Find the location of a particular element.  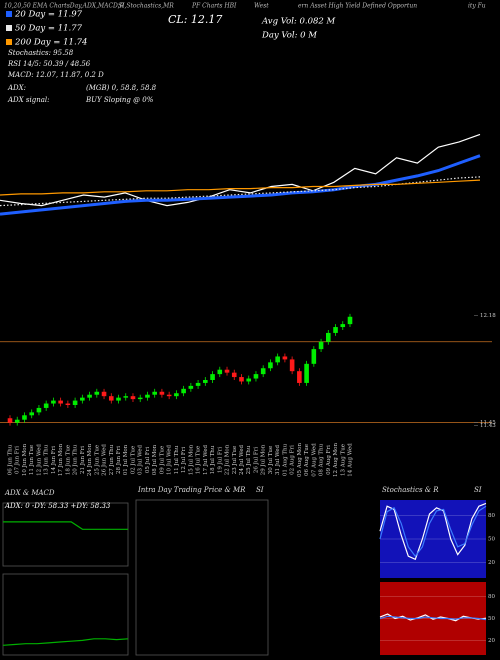

x-tick-label: 02 Jul Tue is located at coordinates (133, 460).